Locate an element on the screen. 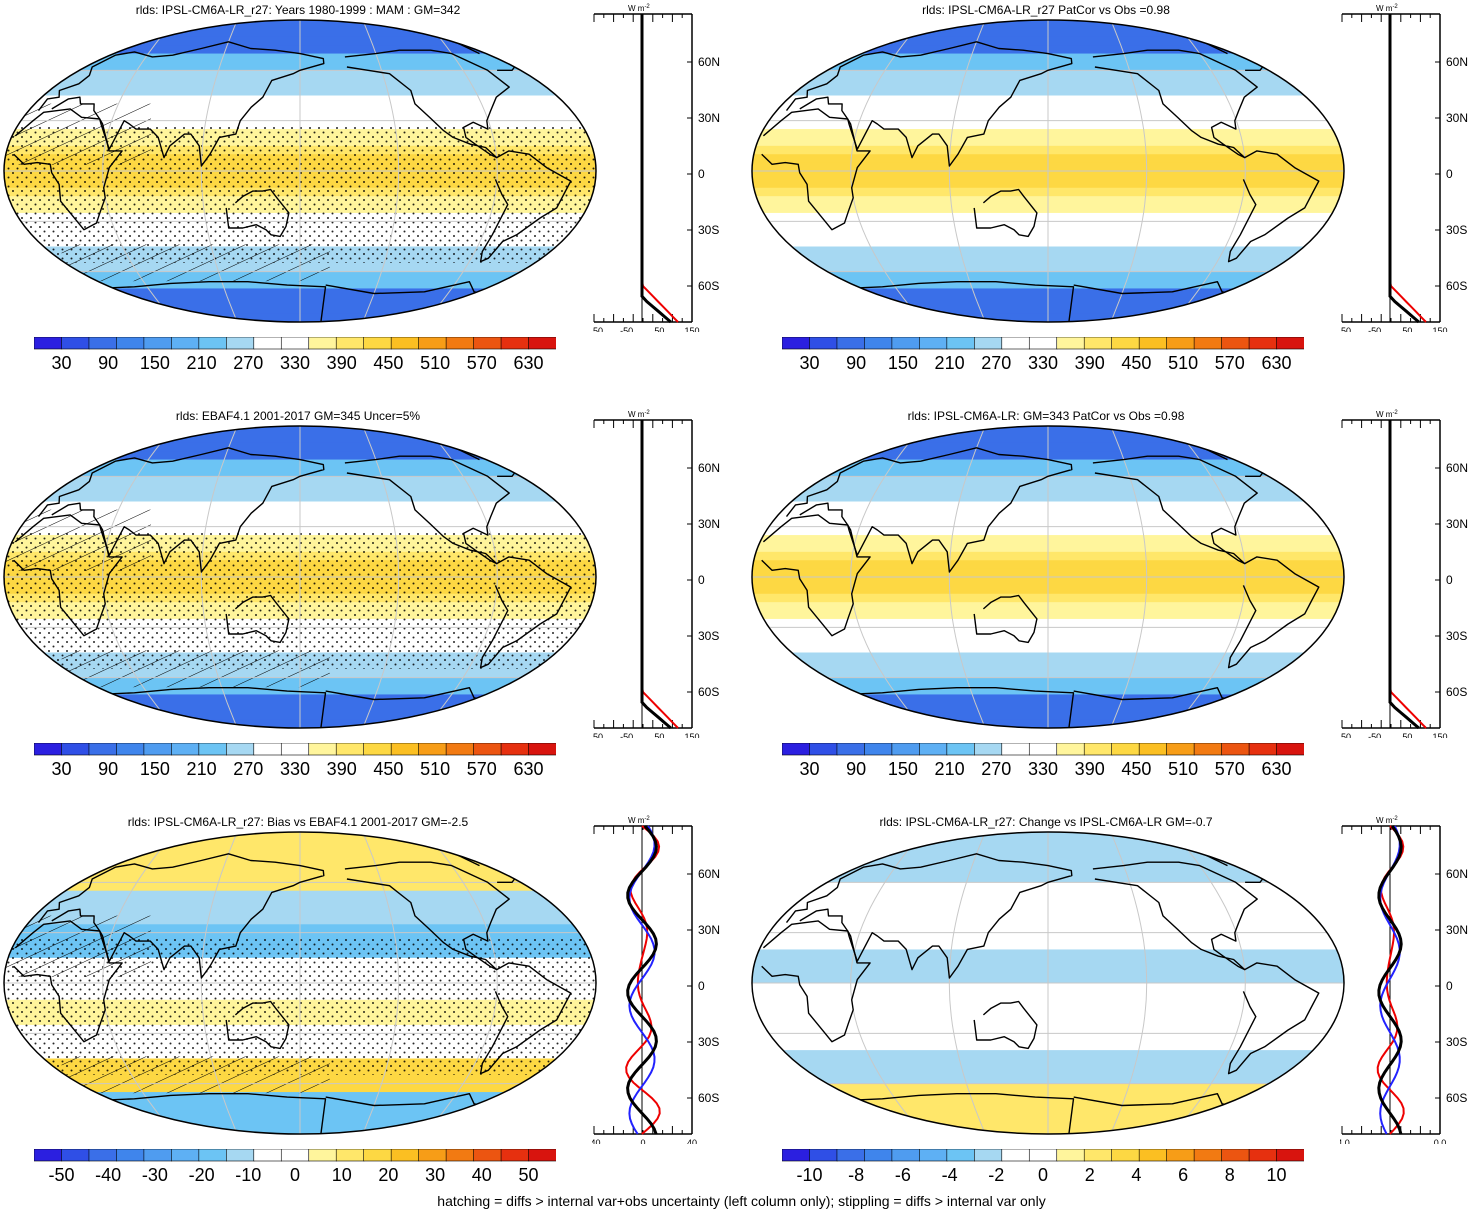 The width and height of the screenshot is (1483, 1215). colorbar-label: -6 is located at coordinates (902, 1175).